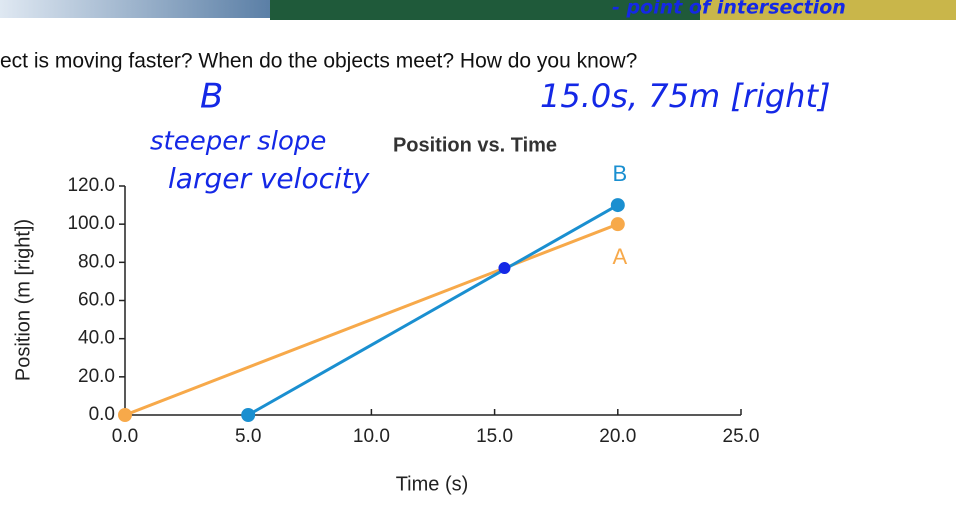 This screenshot has width=956, height=506. Describe the element at coordinates (248, 436) in the screenshot. I see `x-tick-label: 5.0` at that location.